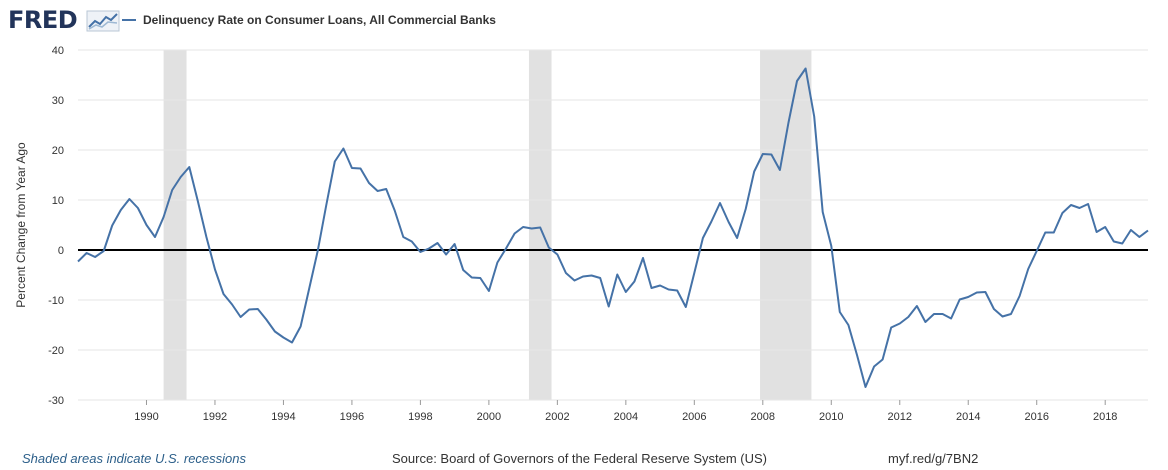 The image size is (1168, 470). What do you see at coordinates (146, 417) in the screenshot?
I see `x-tick-label-1990: 1990` at bounding box center [146, 417].